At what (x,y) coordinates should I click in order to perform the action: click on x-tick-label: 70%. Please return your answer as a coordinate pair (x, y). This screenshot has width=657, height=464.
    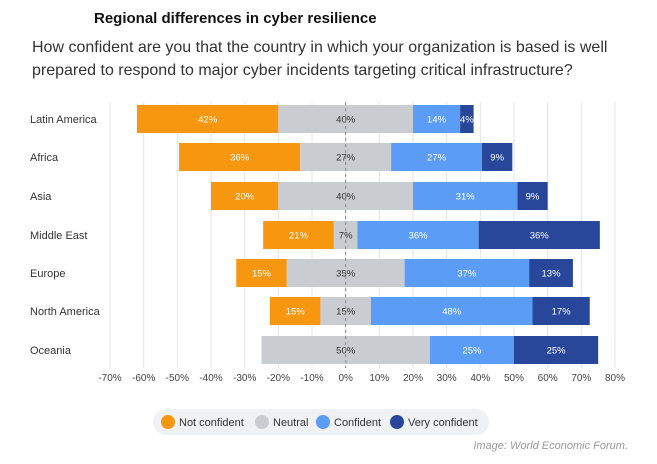
    Looking at the image, I should click on (581, 378).